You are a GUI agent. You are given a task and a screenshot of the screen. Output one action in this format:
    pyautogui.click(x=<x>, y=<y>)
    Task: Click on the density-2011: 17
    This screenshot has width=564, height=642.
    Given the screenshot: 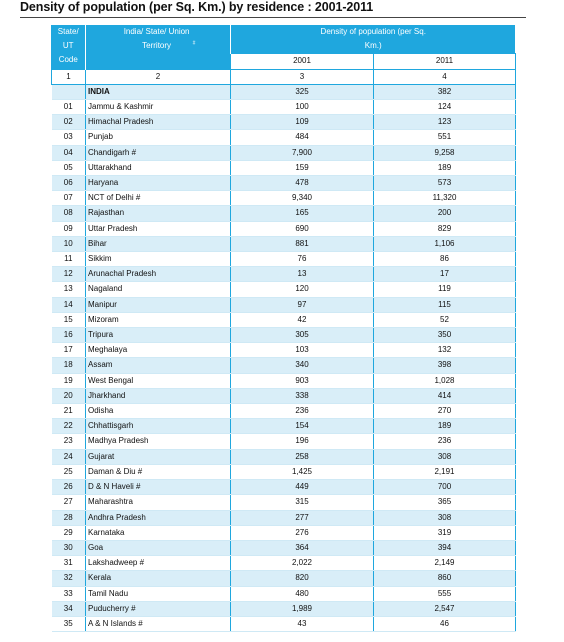 What is the action you would take?
    pyautogui.click(x=444, y=274)
    